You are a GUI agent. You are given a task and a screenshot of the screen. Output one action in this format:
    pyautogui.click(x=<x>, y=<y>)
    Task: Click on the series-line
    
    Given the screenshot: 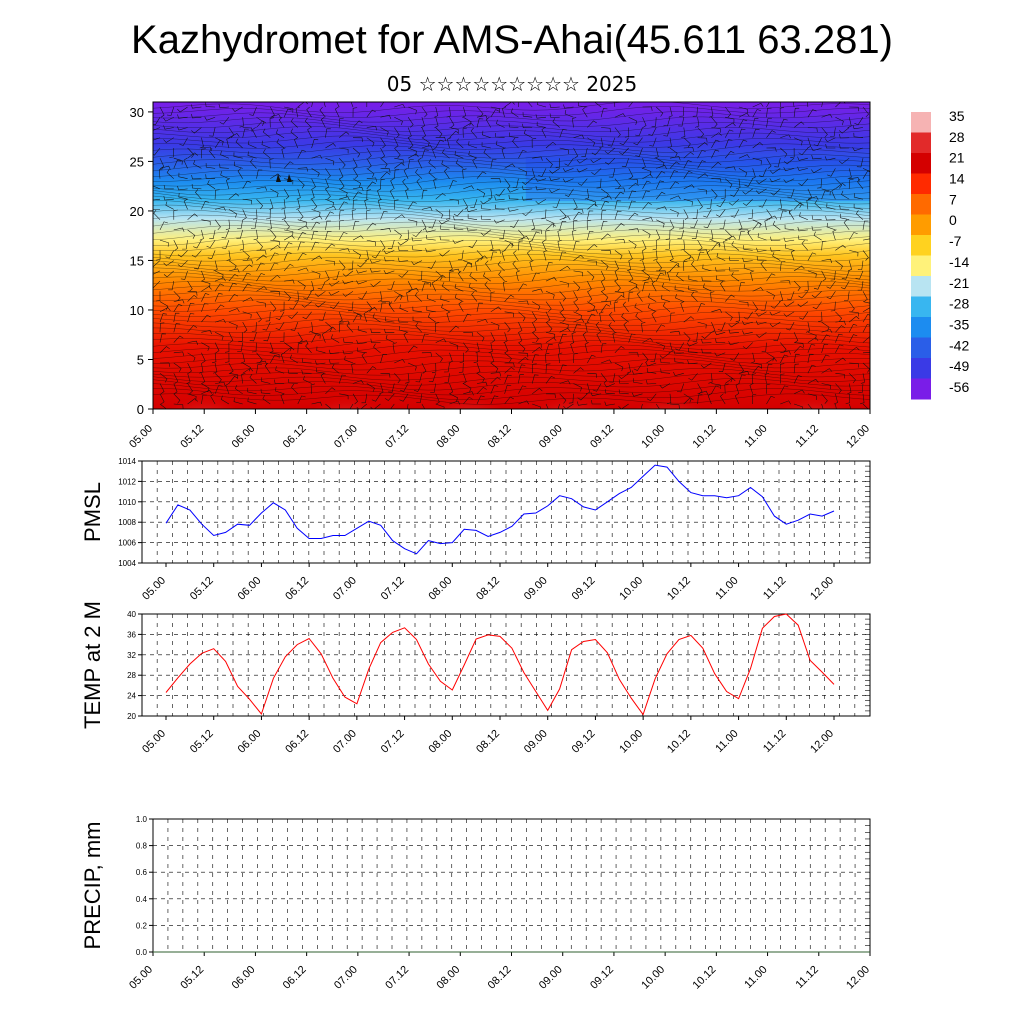 What is the action you would take?
    pyautogui.click(x=500, y=509)
    